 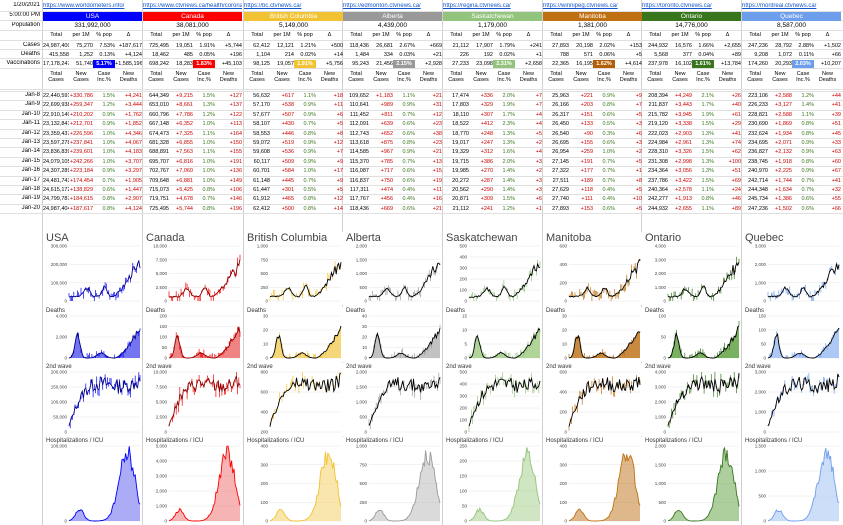 I want to click on chart-deaths-quebec: Deaths 150 100 50 0, so click(x=791, y=334).